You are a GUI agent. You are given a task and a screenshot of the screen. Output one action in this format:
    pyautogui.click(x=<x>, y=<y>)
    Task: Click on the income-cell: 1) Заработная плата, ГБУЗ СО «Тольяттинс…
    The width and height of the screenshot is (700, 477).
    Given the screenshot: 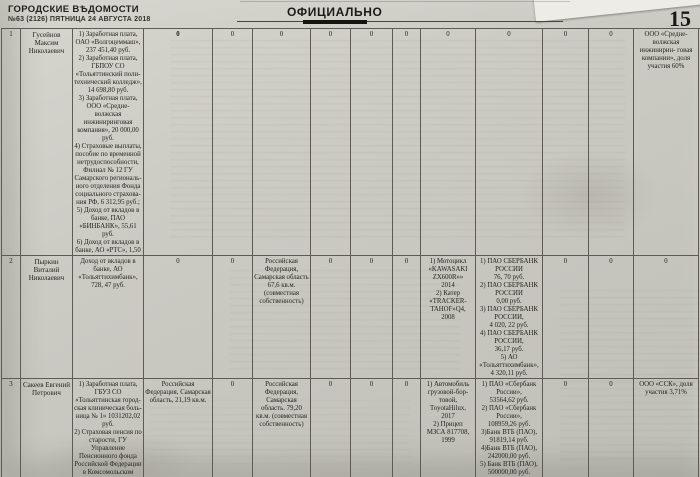 What is the action you would take?
    pyautogui.click(x=108, y=428)
    